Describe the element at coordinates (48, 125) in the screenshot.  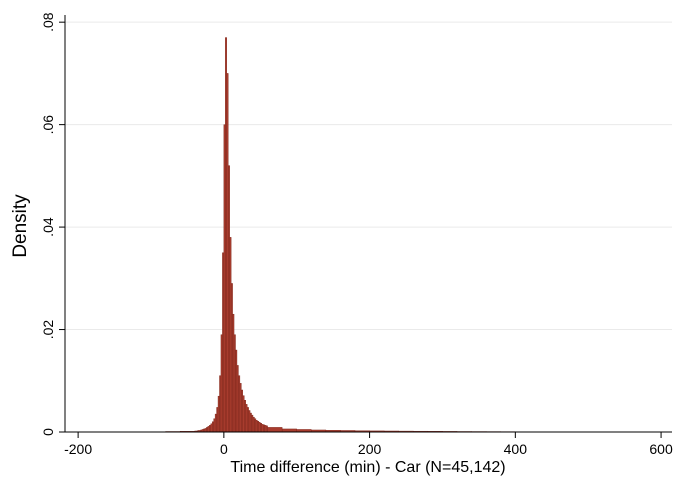
I see `y-tick-label: .06` at that location.